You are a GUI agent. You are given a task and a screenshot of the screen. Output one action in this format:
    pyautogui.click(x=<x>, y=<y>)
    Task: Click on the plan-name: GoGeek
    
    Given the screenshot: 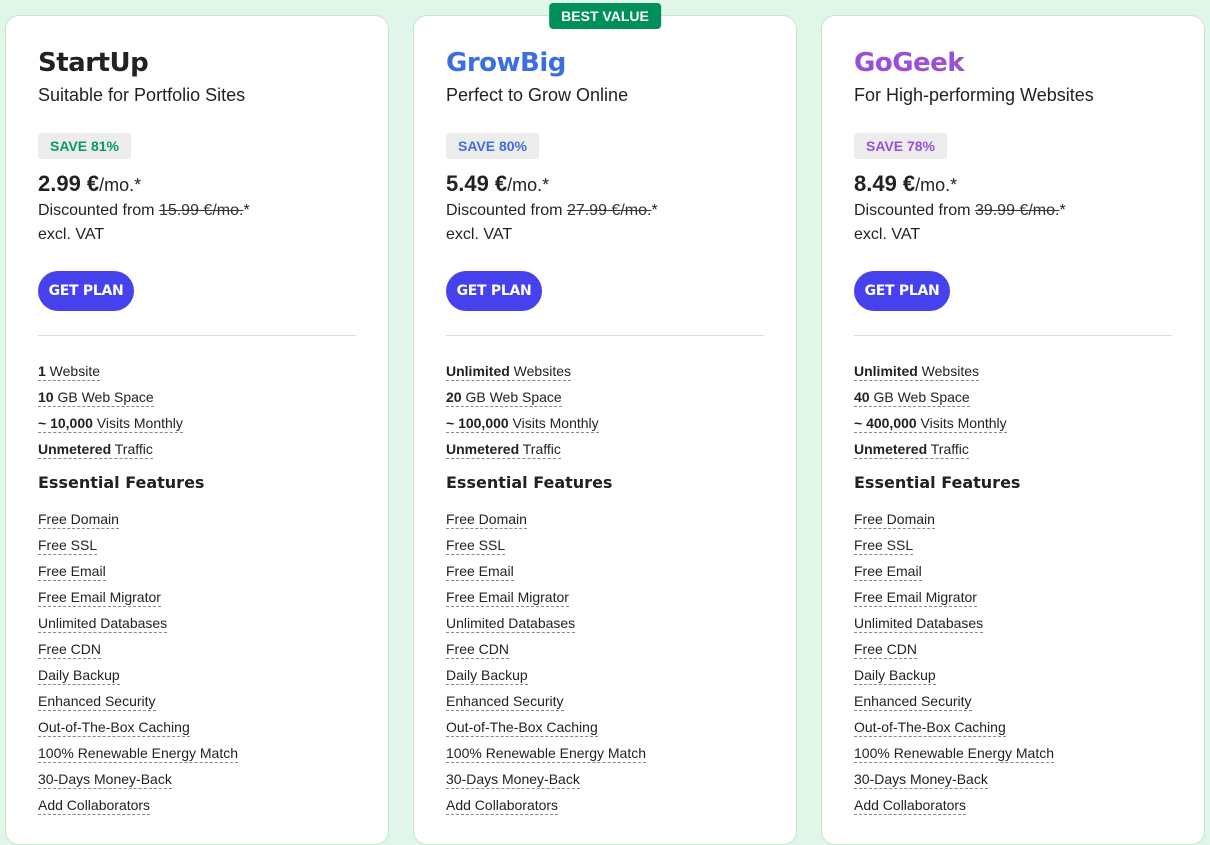 What is the action you would take?
    pyautogui.click(x=909, y=63)
    